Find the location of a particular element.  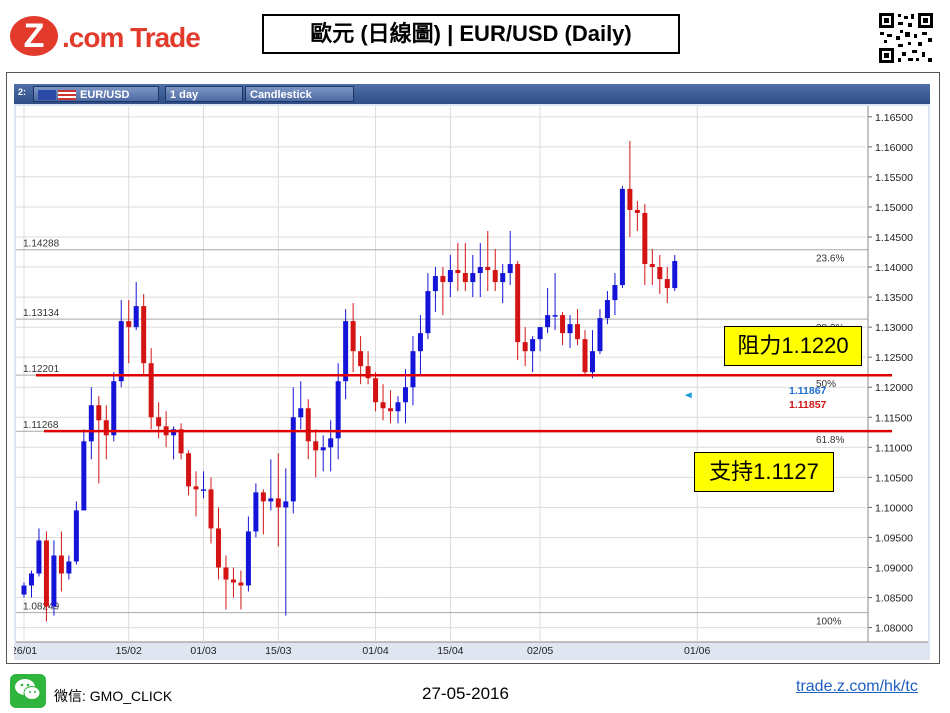

y-tick-label: 1.09500 is located at coordinates (894, 538).